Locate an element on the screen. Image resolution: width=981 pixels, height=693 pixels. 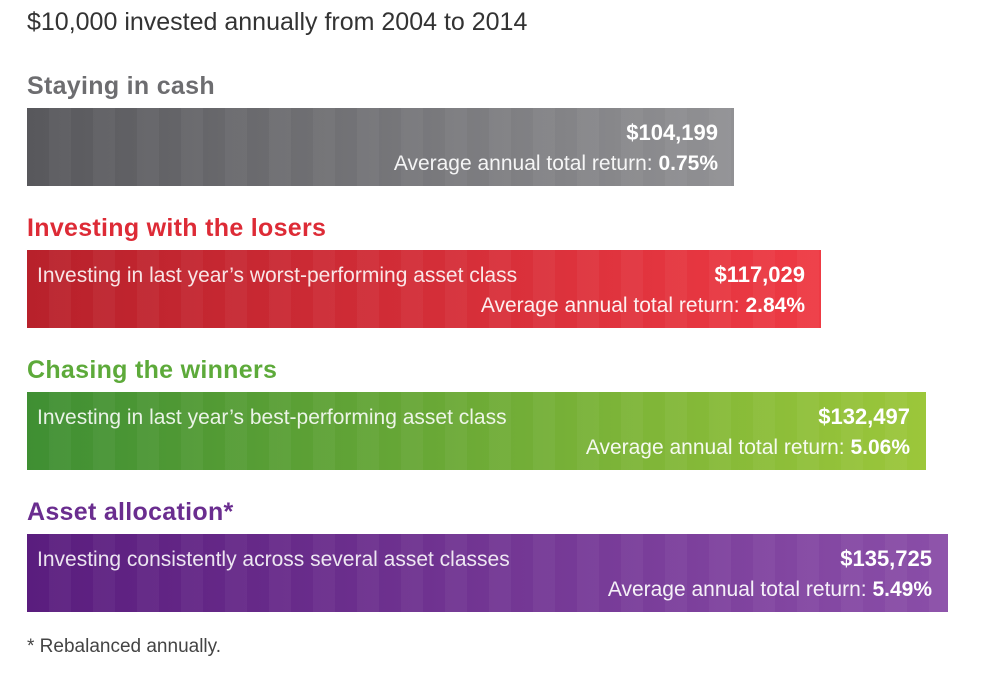
heading-investing-with-losers: Investing with the losers is located at coordinates (177, 228).